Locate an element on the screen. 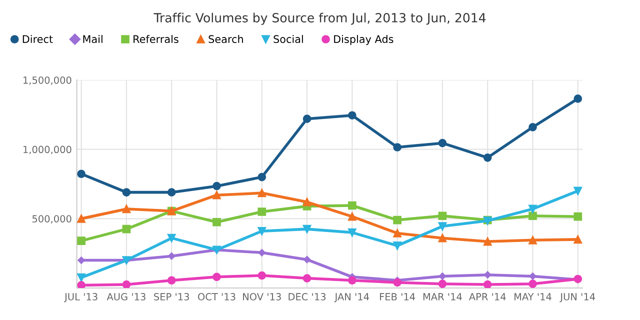  x-tick-label: JUL '13 is located at coordinates (81, 297).